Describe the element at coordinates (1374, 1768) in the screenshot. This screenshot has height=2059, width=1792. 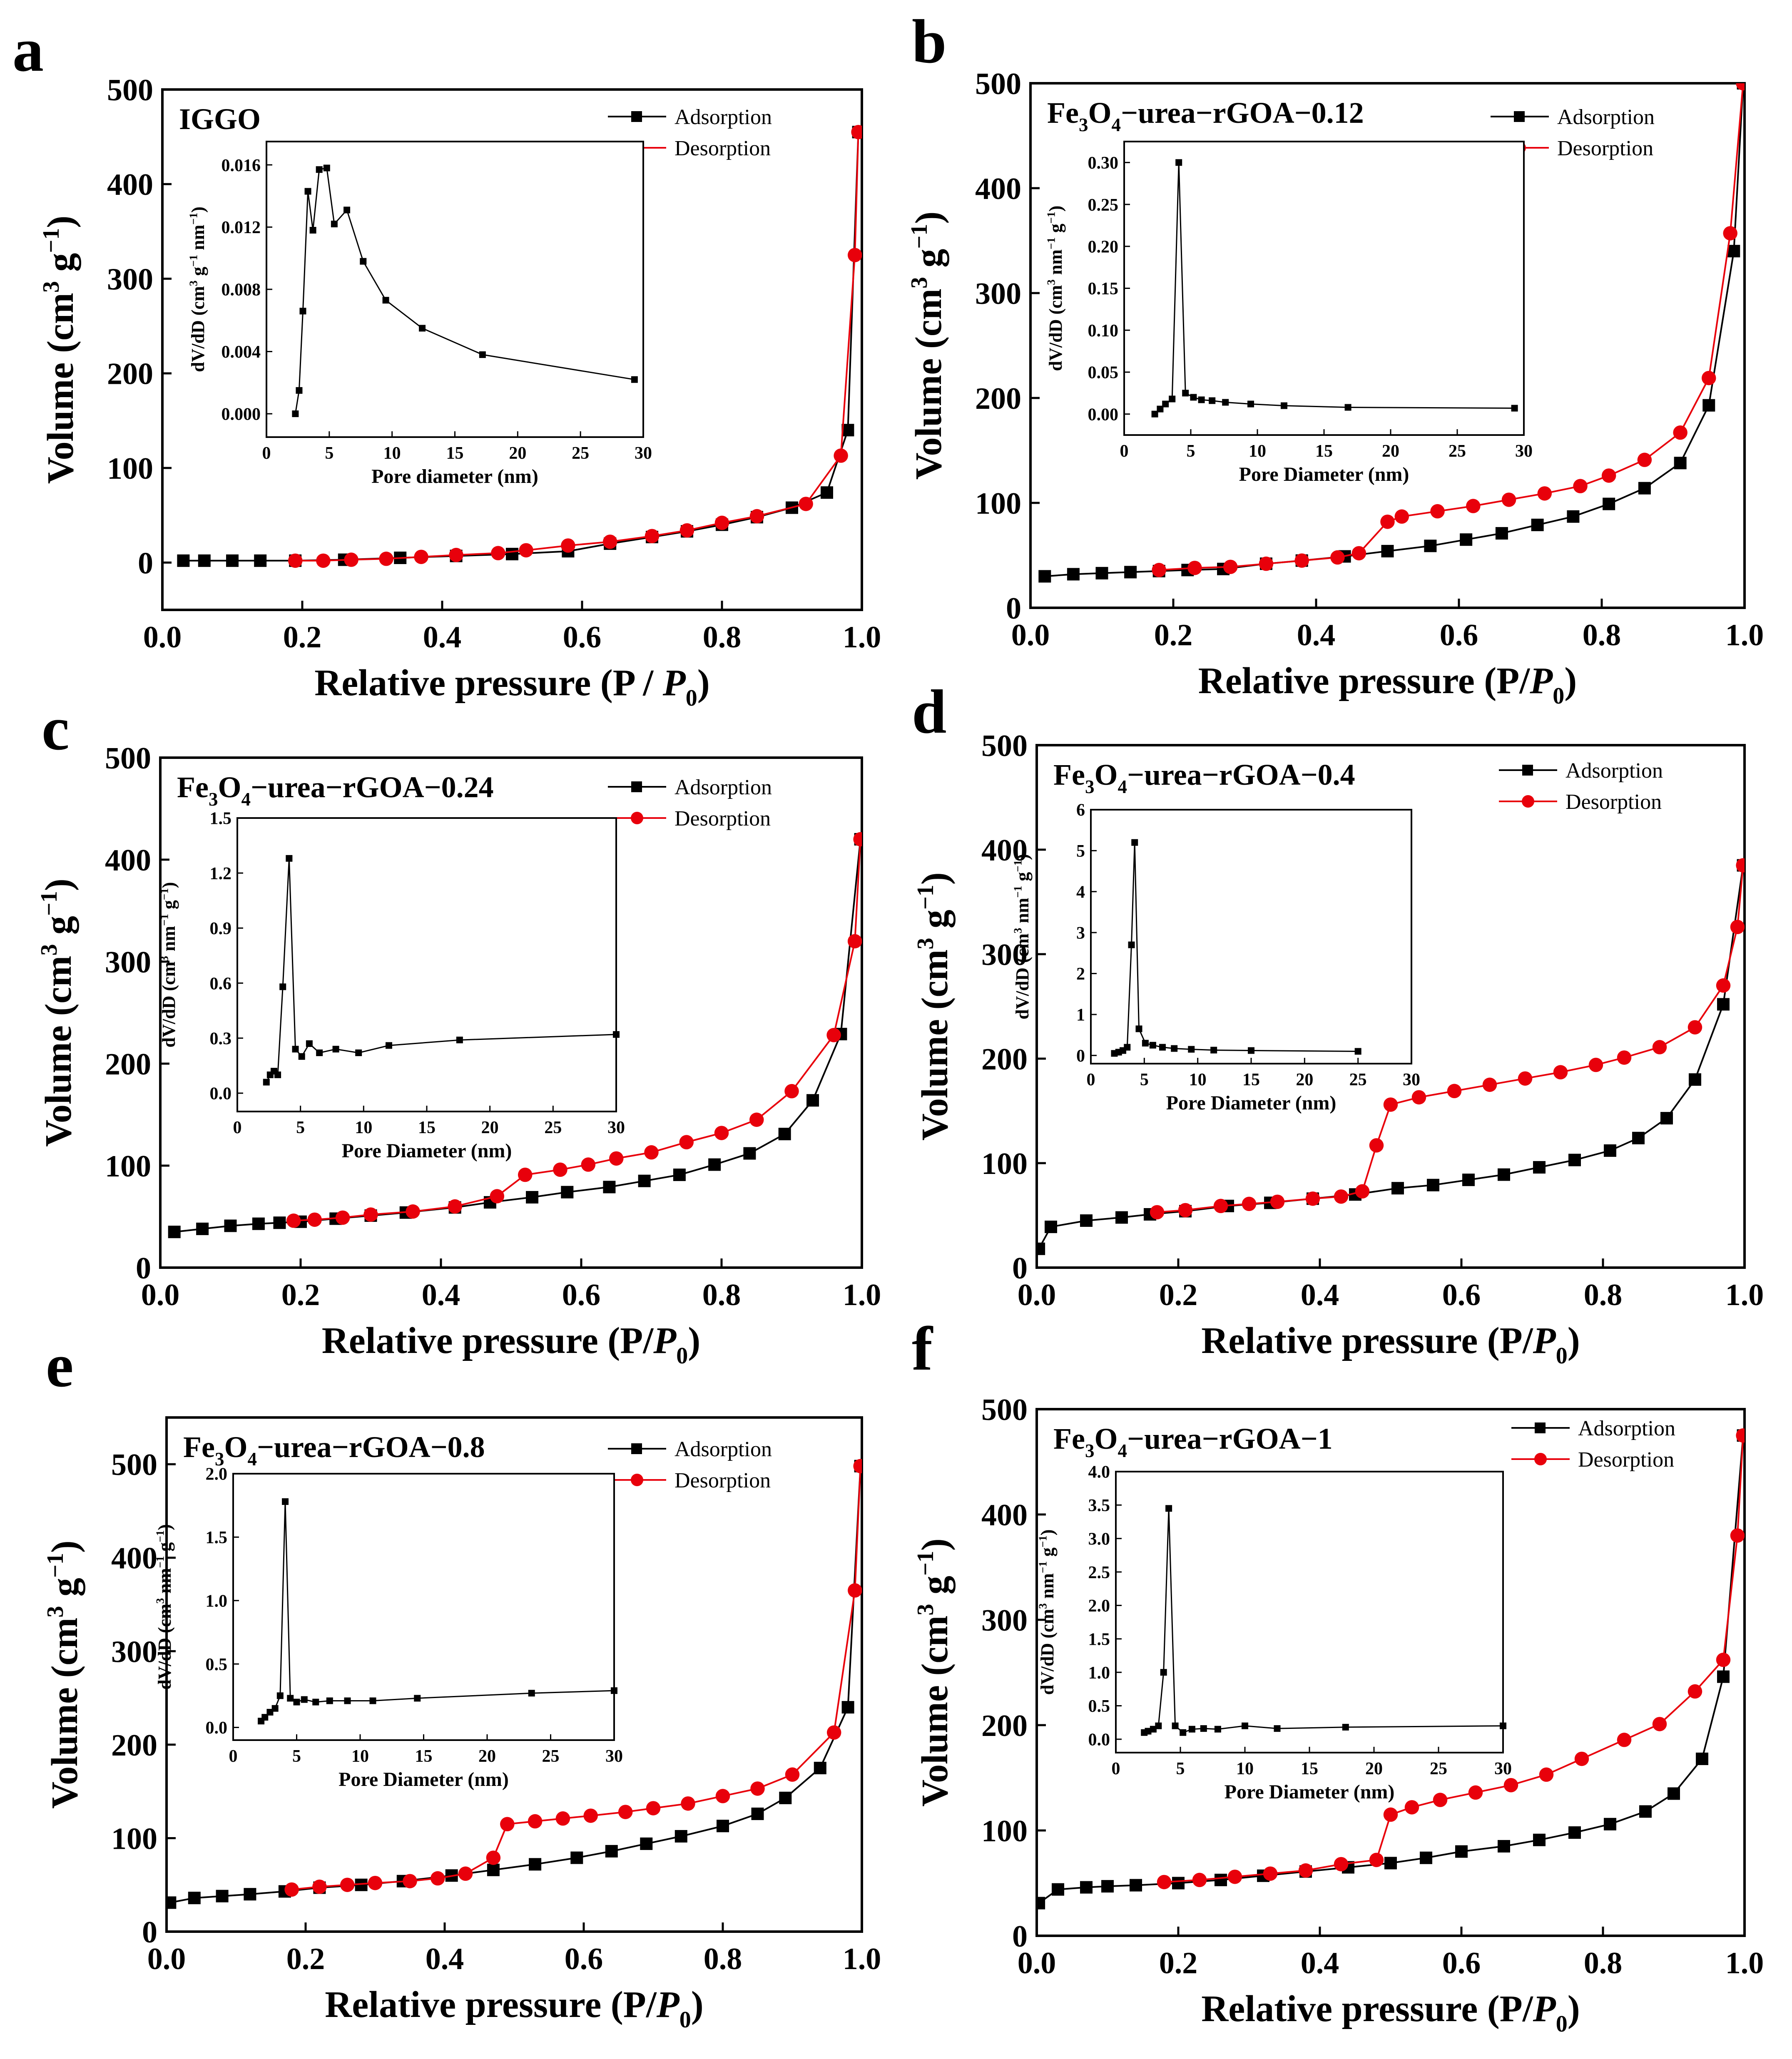
I see `inset-x-tick-label: 20` at that location.